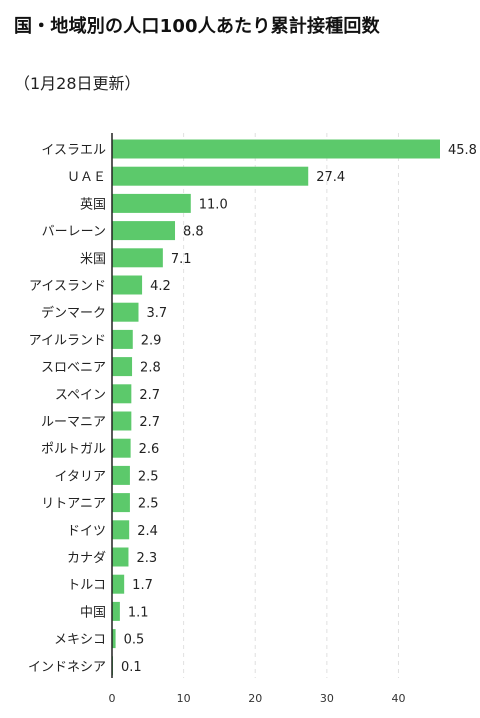 The image size is (480, 718). What do you see at coordinates (93, 612) in the screenshot?
I see `category-label-18: 中国` at bounding box center [93, 612].